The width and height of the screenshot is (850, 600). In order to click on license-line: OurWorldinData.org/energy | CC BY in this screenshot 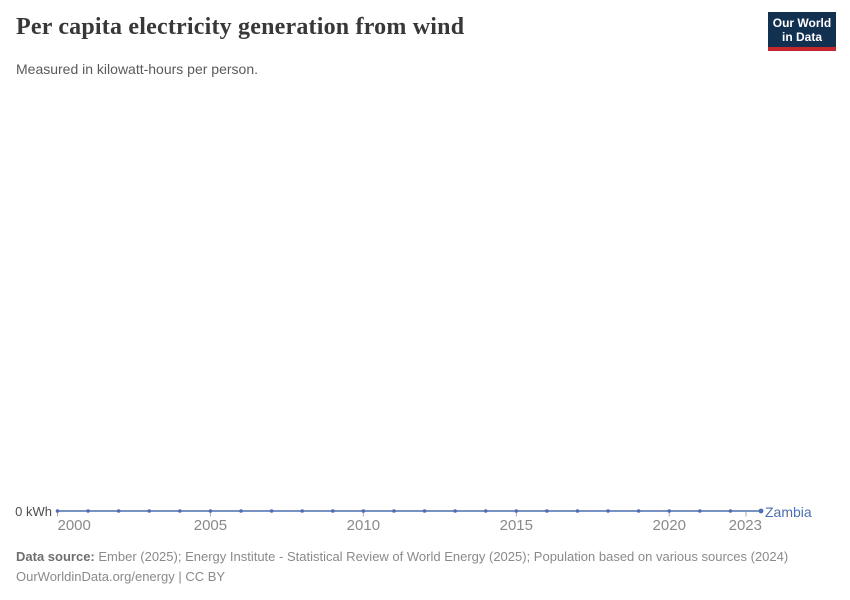, I will do `click(416, 577)`.